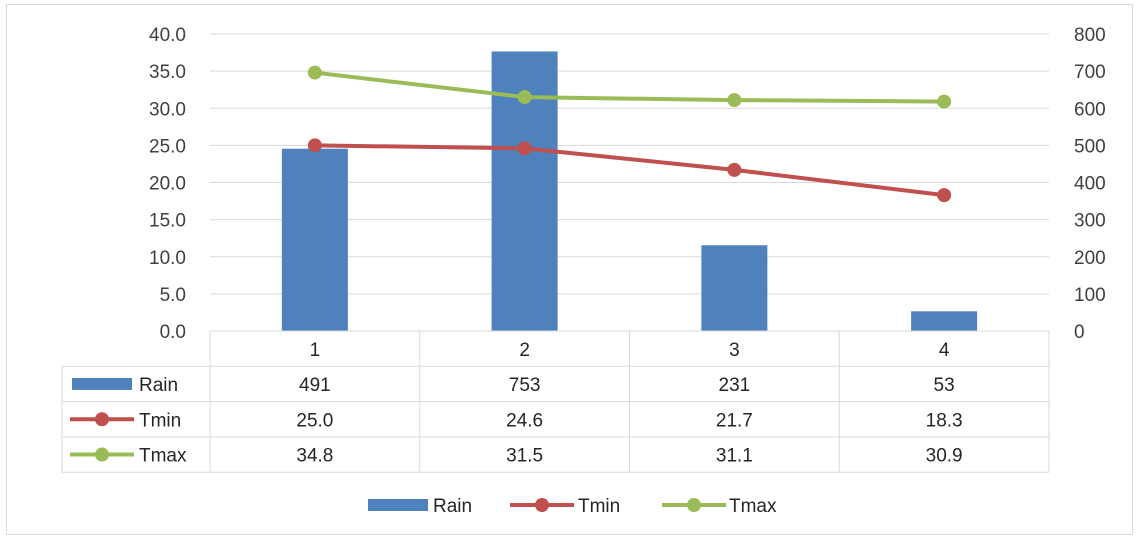 Image resolution: width=1137 pixels, height=539 pixels. I want to click on y-left-tick-label: 10.0, so click(167, 258).